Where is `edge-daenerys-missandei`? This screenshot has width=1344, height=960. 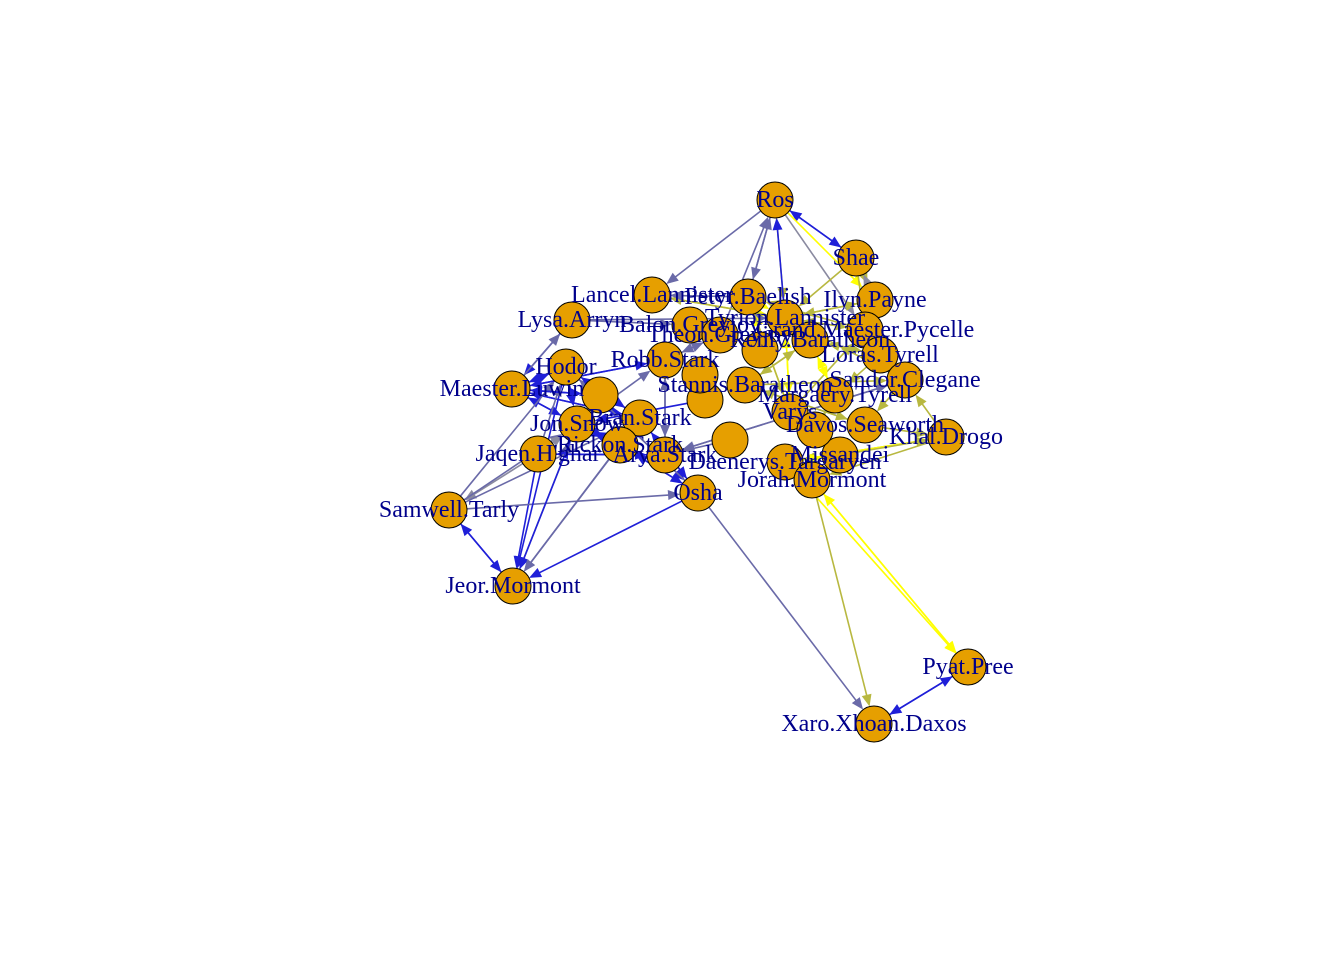
edge-daenerys-missandei is located at coordinates (812, 458).